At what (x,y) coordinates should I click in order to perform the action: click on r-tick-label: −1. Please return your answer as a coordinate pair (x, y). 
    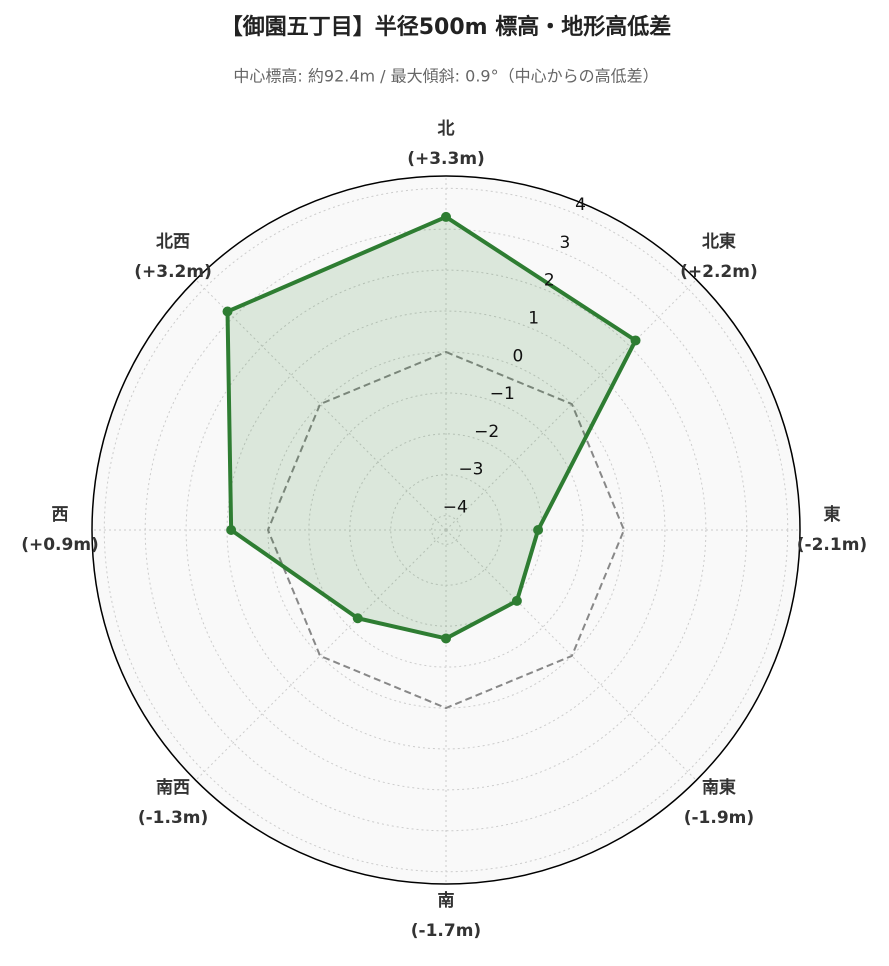
    Looking at the image, I should click on (502, 394).